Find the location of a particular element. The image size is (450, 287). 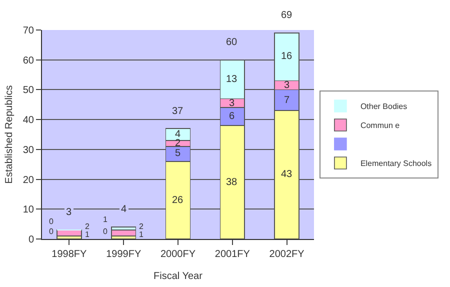

legend-label: Elementary Schools is located at coordinates (396, 163).